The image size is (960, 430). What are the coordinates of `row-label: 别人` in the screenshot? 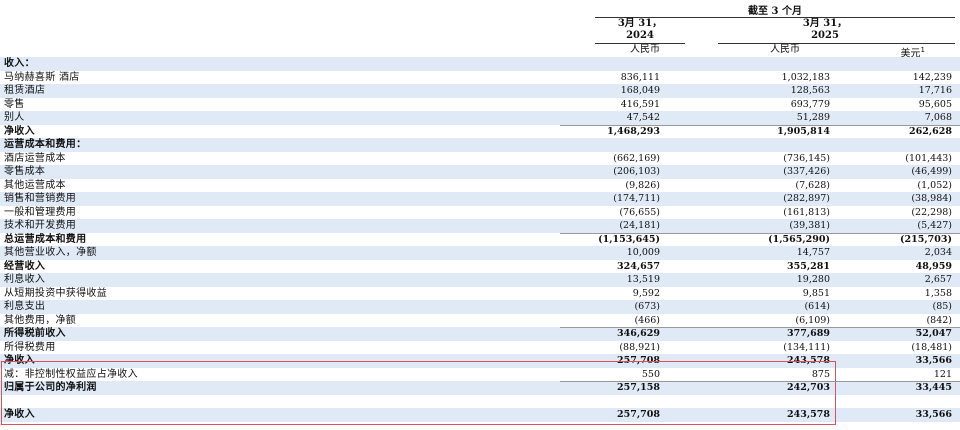 It's located at (14, 117).